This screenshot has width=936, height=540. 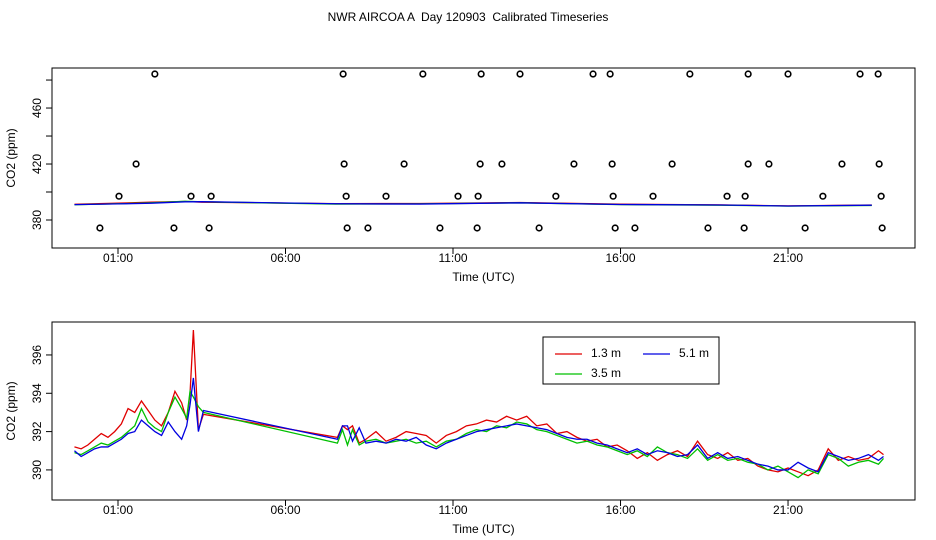 I want to click on legend-label: 1.3 m, so click(x=606, y=353).